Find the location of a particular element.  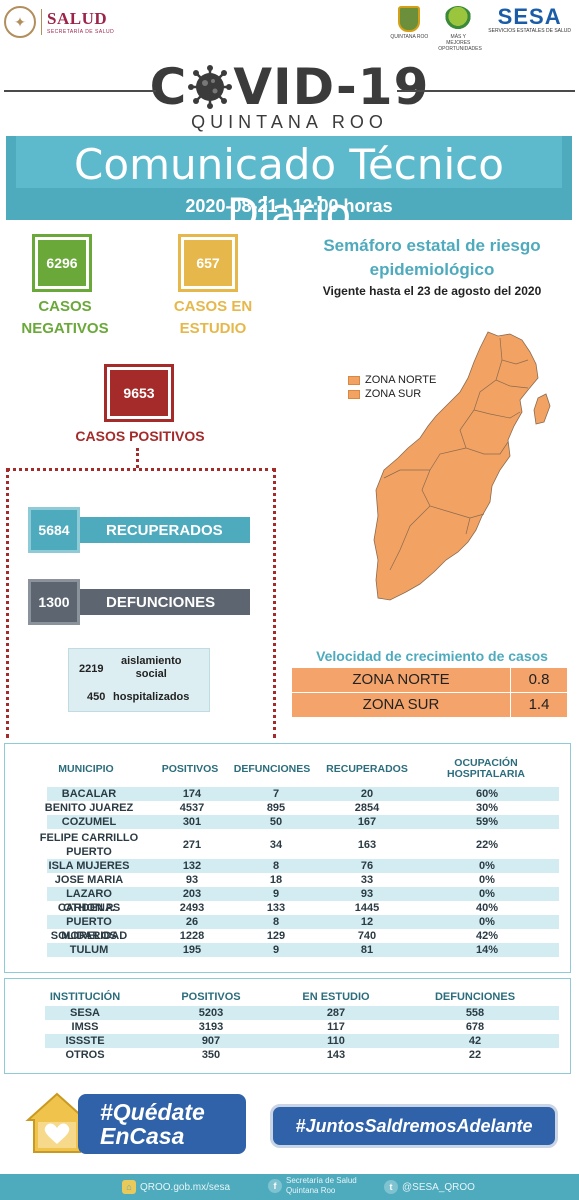

estudio-label: CASOS EN ESTUDIO is located at coordinates (213, 318).